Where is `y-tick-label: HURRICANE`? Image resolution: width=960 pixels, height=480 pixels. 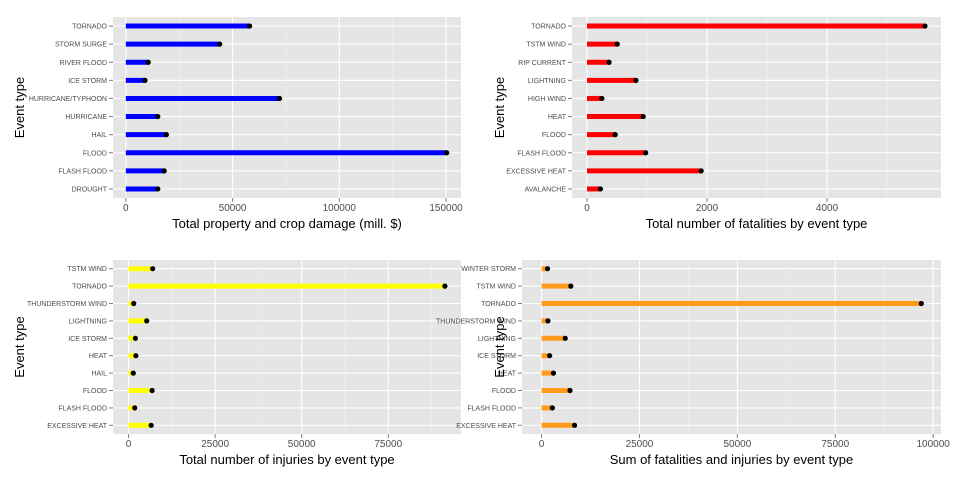
y-tick-label: HURRICANE is located at coordinates (86, 117).